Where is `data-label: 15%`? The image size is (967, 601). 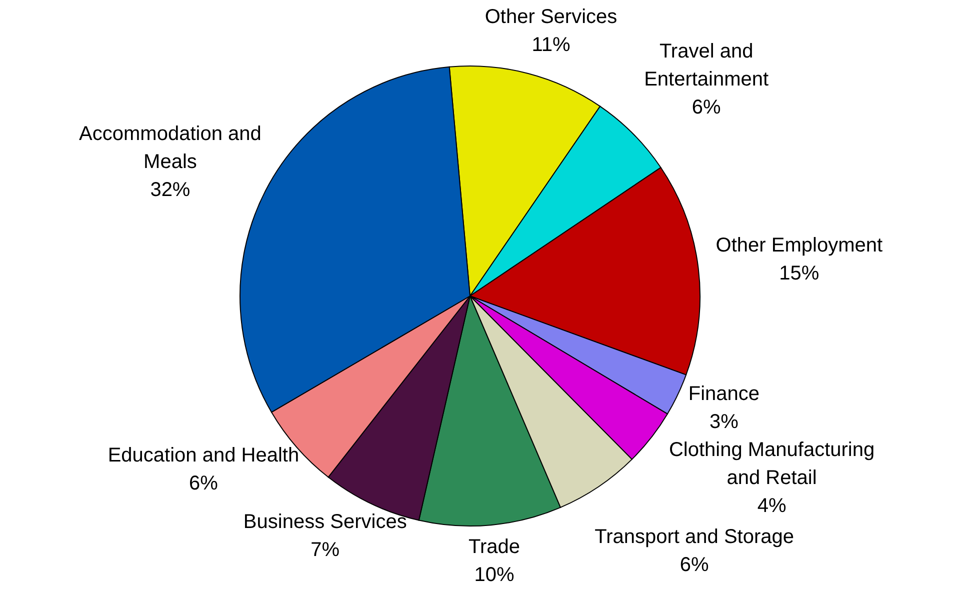
data-label: 15% is located at coordinates (799, 273).